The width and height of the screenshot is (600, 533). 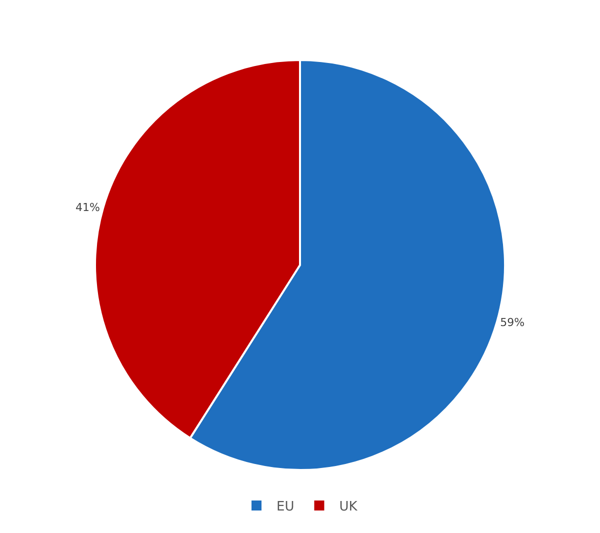 I want to click on data-label: 41%, so click(x=87, y=207).